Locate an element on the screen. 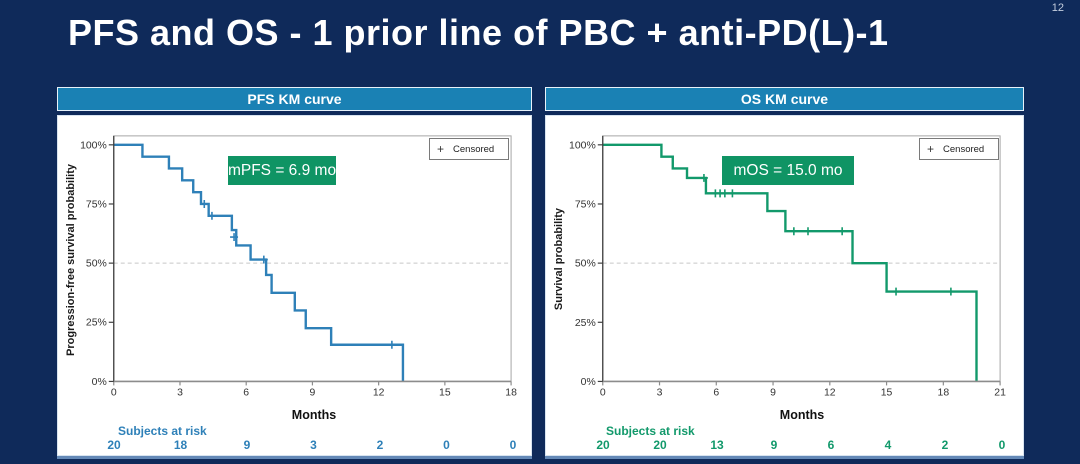  pfs-panel-header: PFS KM curve is located at coordinates (294, 99).